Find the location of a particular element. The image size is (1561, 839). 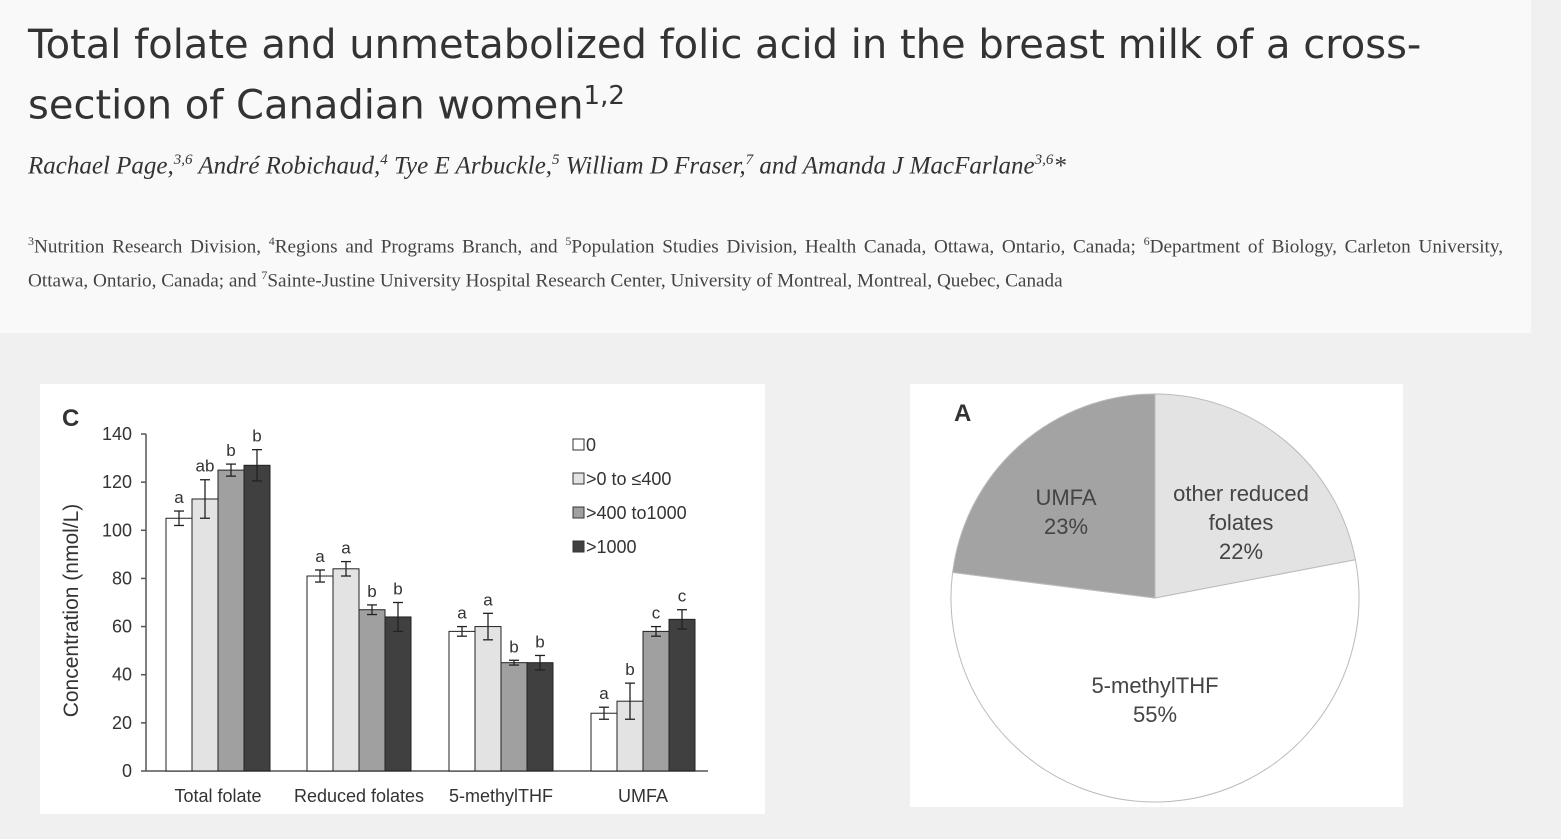

x-tick-label: 5-methylTHF is located at coordinates (501, 796).